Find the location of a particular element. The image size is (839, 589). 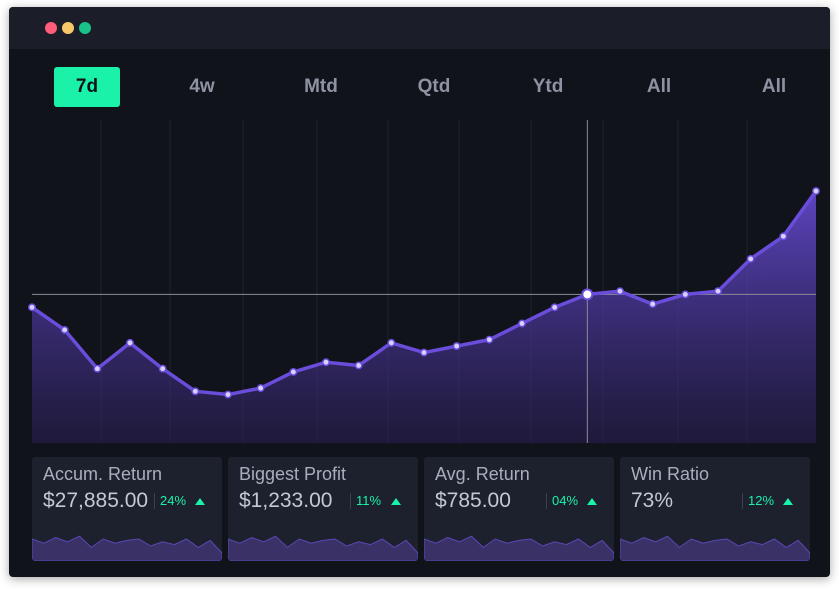

card-title: Accum. Return is located at coordinates (103, 474).